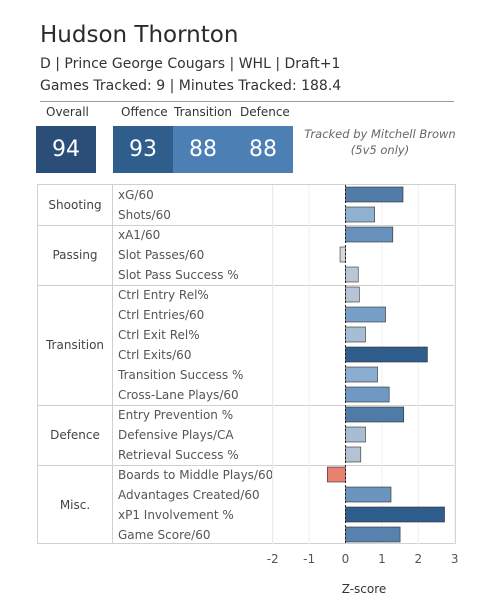 This screenshot has height=597, width=496. What do you see at coordinates (382, 559) in the screenshot?
I see `x-tick-label: 1` at bounding box center [382, 559].